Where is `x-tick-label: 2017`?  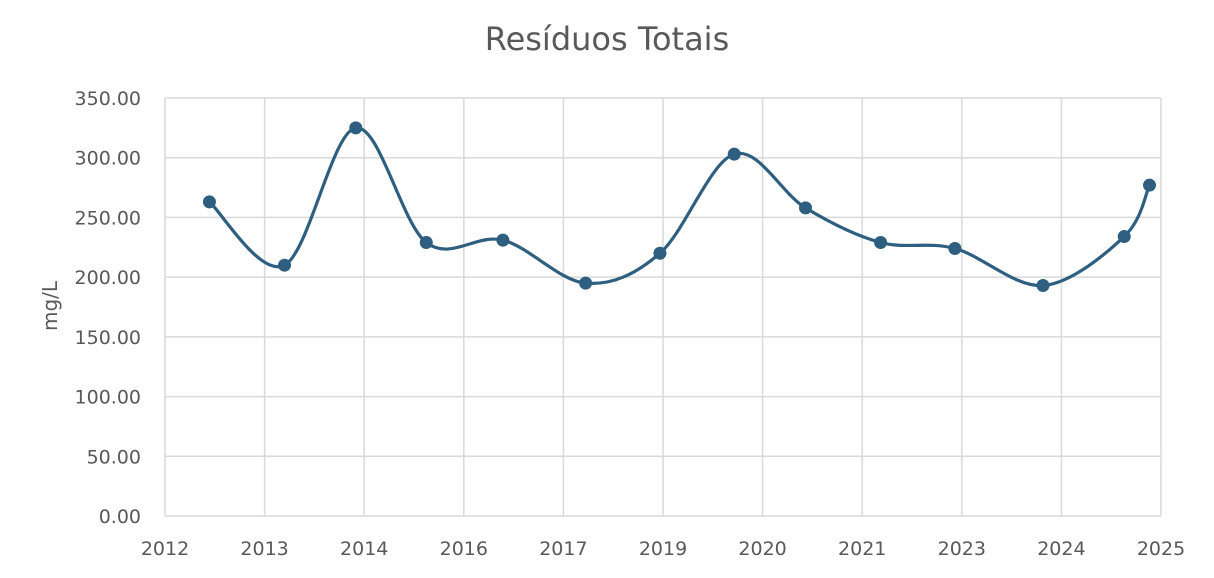 x-tick-label: 2017 is located at coordinates (563, 549).